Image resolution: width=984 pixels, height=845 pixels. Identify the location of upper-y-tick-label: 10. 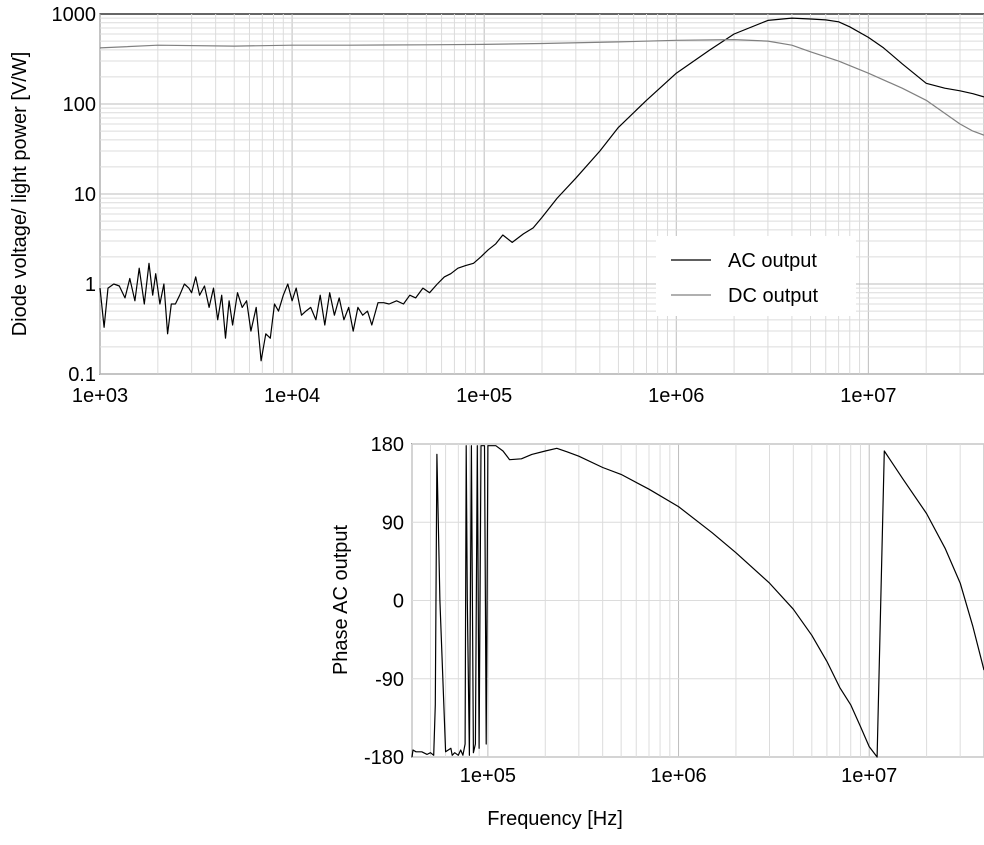
(85, 195).